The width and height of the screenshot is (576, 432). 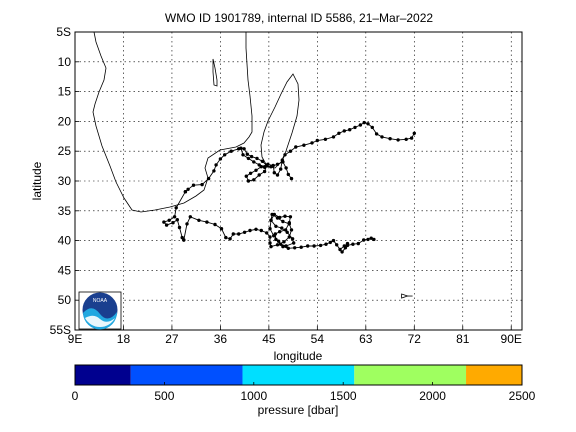 I want to click on y-tick-label: 45, so click(x=65, y=270).